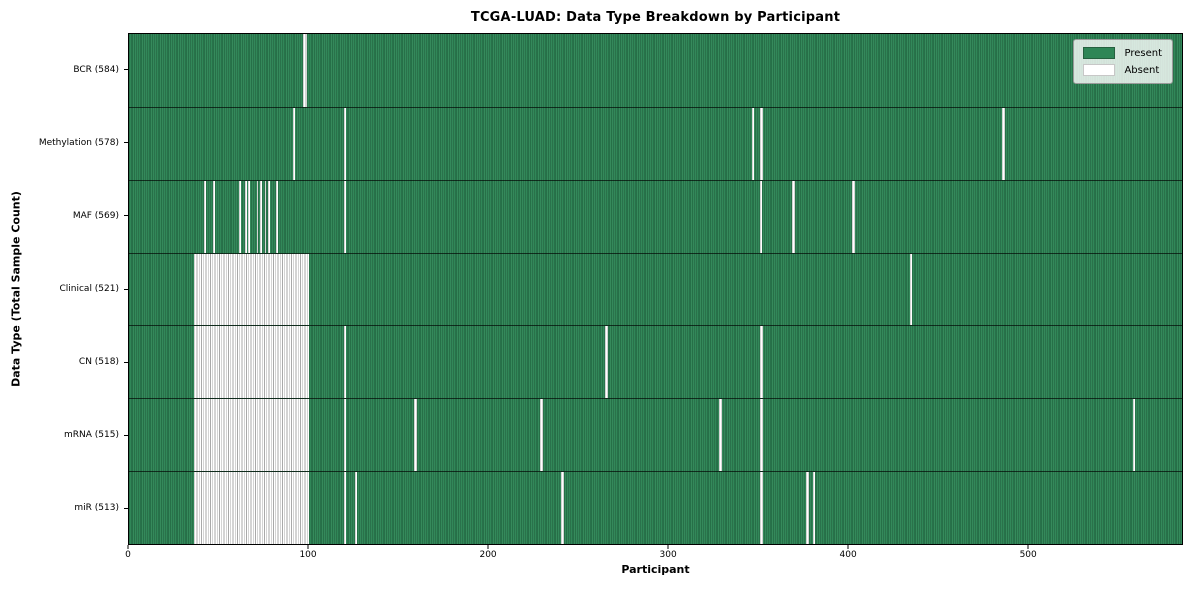 The height and width of the screenshot is (600, 1200). Describe the element at coordinates (488, 555) in the screenshot. I see `xtick-label-200: 200` at that location.